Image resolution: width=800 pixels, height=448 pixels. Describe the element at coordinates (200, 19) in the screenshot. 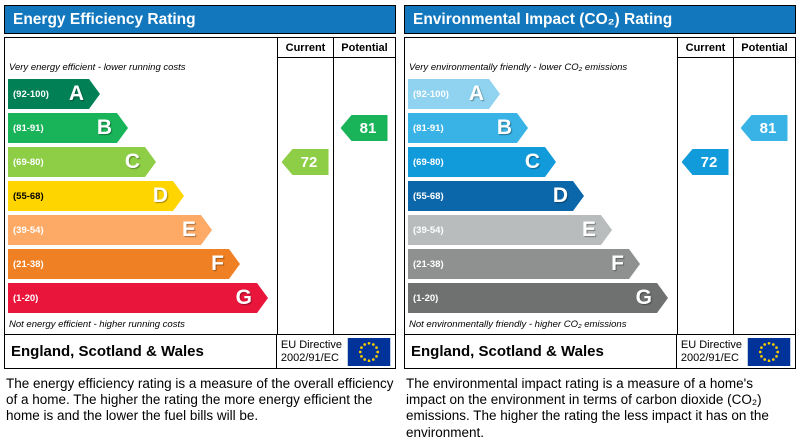

I see `energy-efficiency-title: Energy Efficiency Rating` at that location.